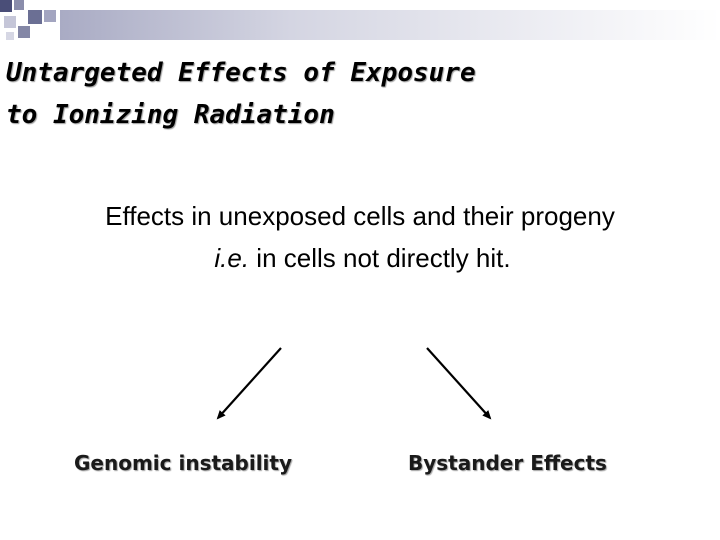 This screenshot has width=720, height=540. Describe the element at coordinates (249, 383) in the screenshot. I see `arrow-to-genomic-instability` at that location.